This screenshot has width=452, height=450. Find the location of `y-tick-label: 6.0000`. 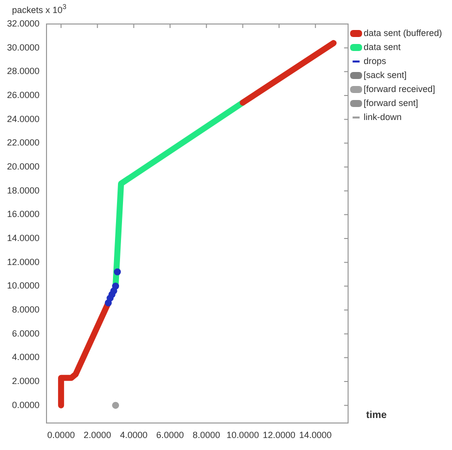

y-tick-label: 6.0000 is located at coordinates (26, 333).